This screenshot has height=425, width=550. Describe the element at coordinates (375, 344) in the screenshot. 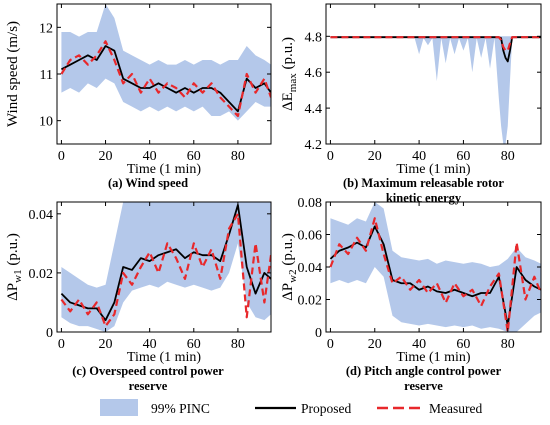

I see `chart-d-xtick-label: 20` at that location.